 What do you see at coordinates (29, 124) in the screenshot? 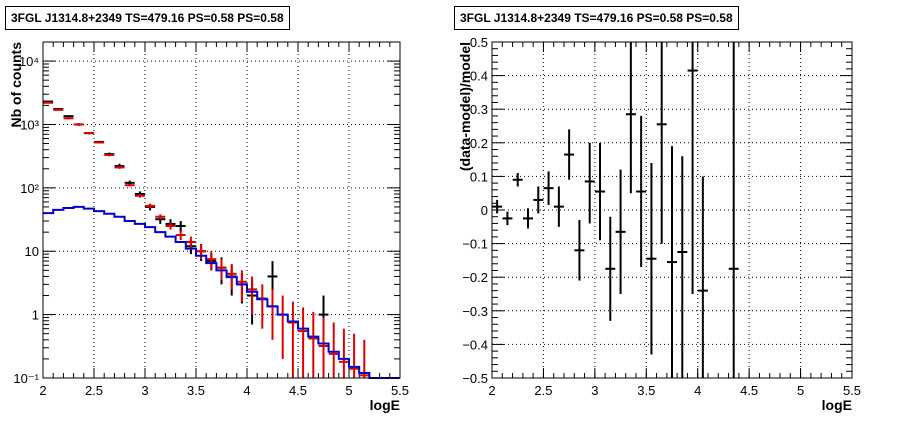
I see `y-tick-label: 10³` at bounding box center [29, 124].